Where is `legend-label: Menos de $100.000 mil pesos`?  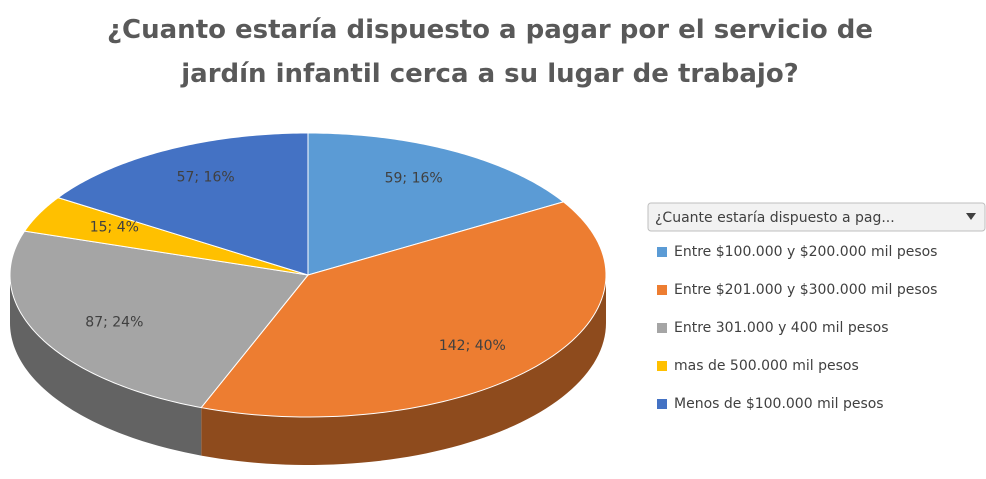
legend-label: Menos de $100.000 mil pesos is located at coordinates (779, 404).